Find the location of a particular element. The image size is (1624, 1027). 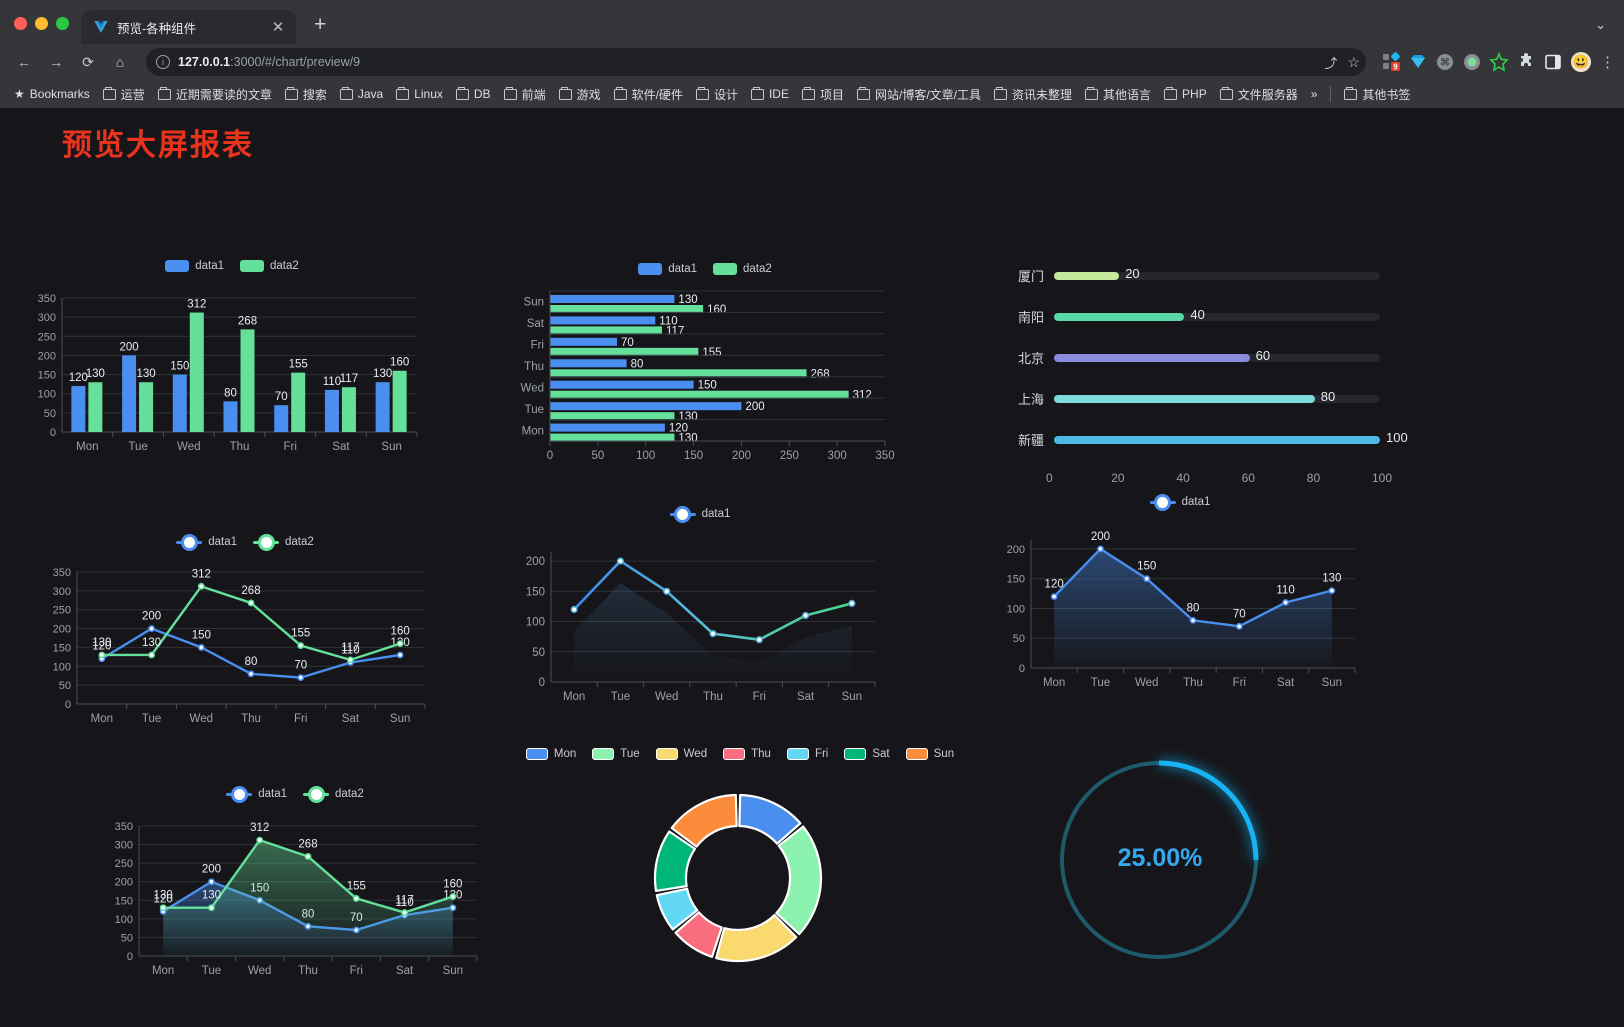

bookmark-item: 搜索 is located at coordinates (306, 94).